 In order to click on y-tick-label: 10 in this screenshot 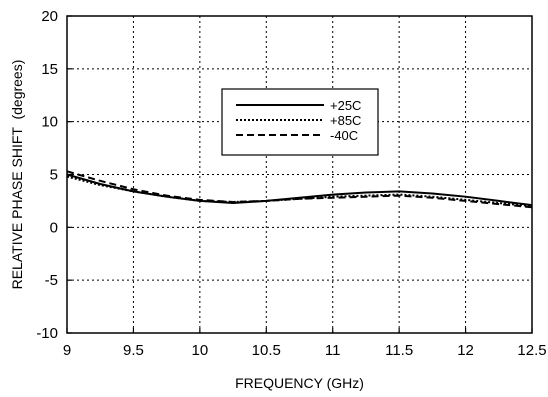, I will do `click(49, 122)`.